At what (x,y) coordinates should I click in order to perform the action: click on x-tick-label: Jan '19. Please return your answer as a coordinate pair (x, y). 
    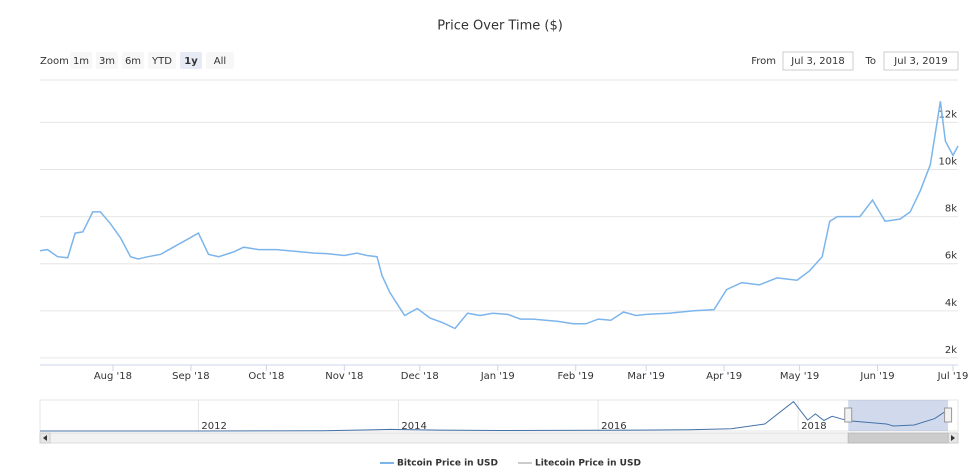
    Looking at the image, I should click on (497, 376).